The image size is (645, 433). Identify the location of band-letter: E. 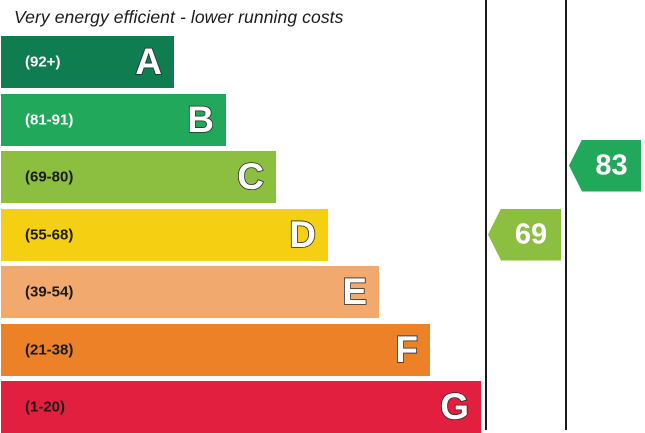
(355, 291).